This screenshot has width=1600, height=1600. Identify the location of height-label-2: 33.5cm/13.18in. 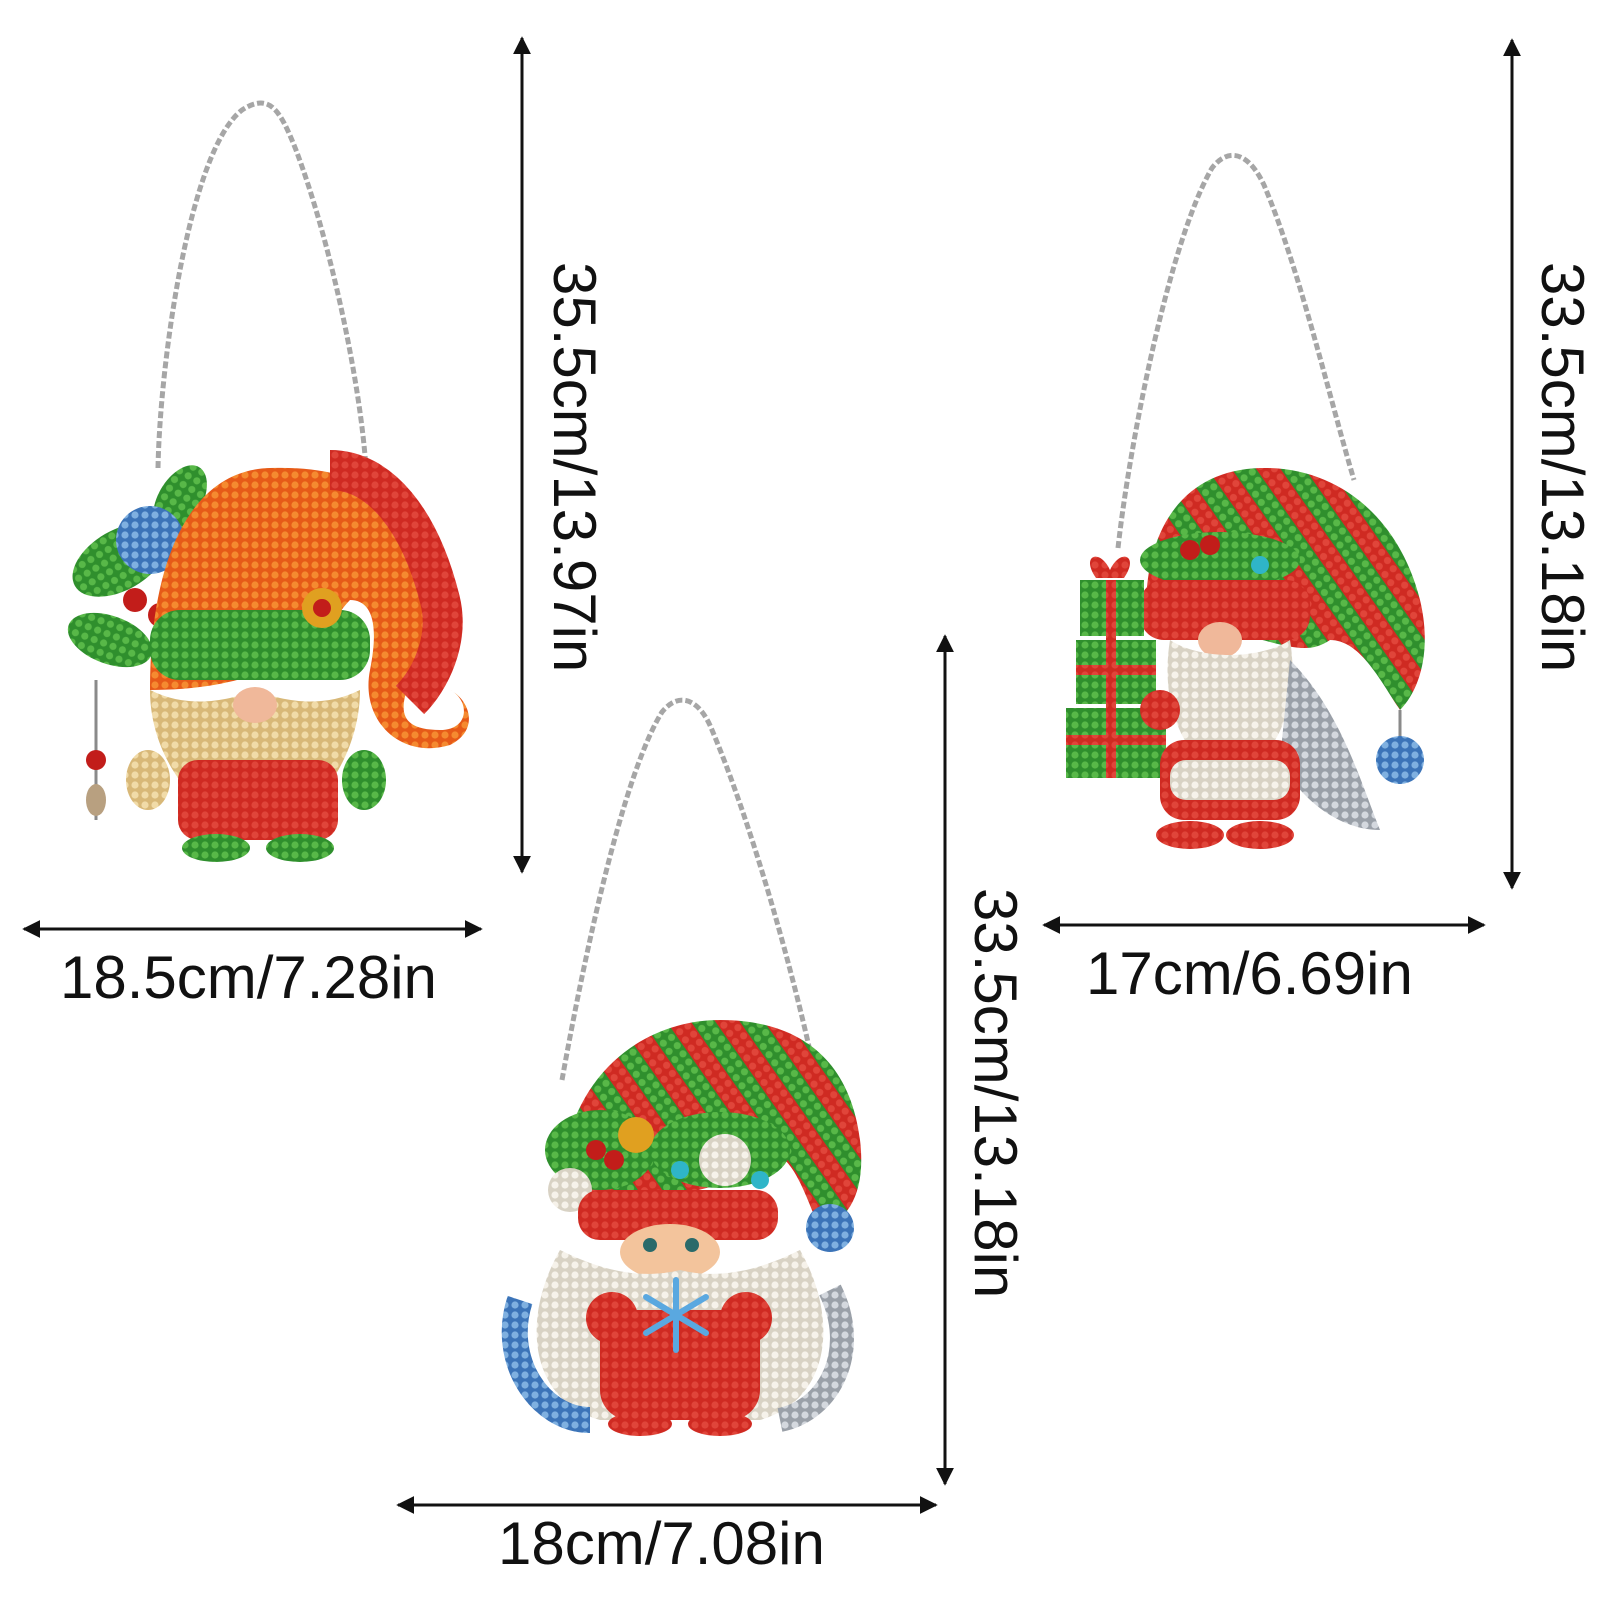
(995, 1093).